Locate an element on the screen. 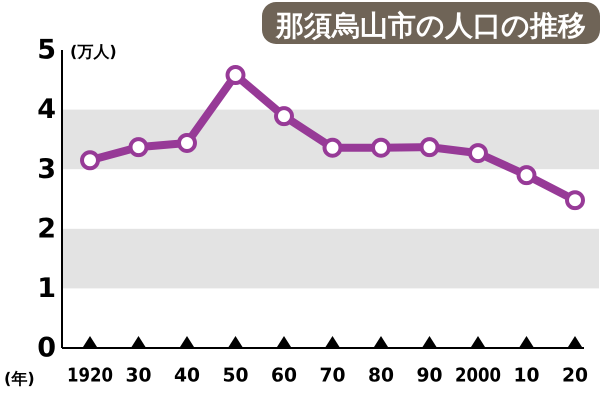 The image size is (604, 400). x-tick-label: 20 is located at coordinates (575, 375).